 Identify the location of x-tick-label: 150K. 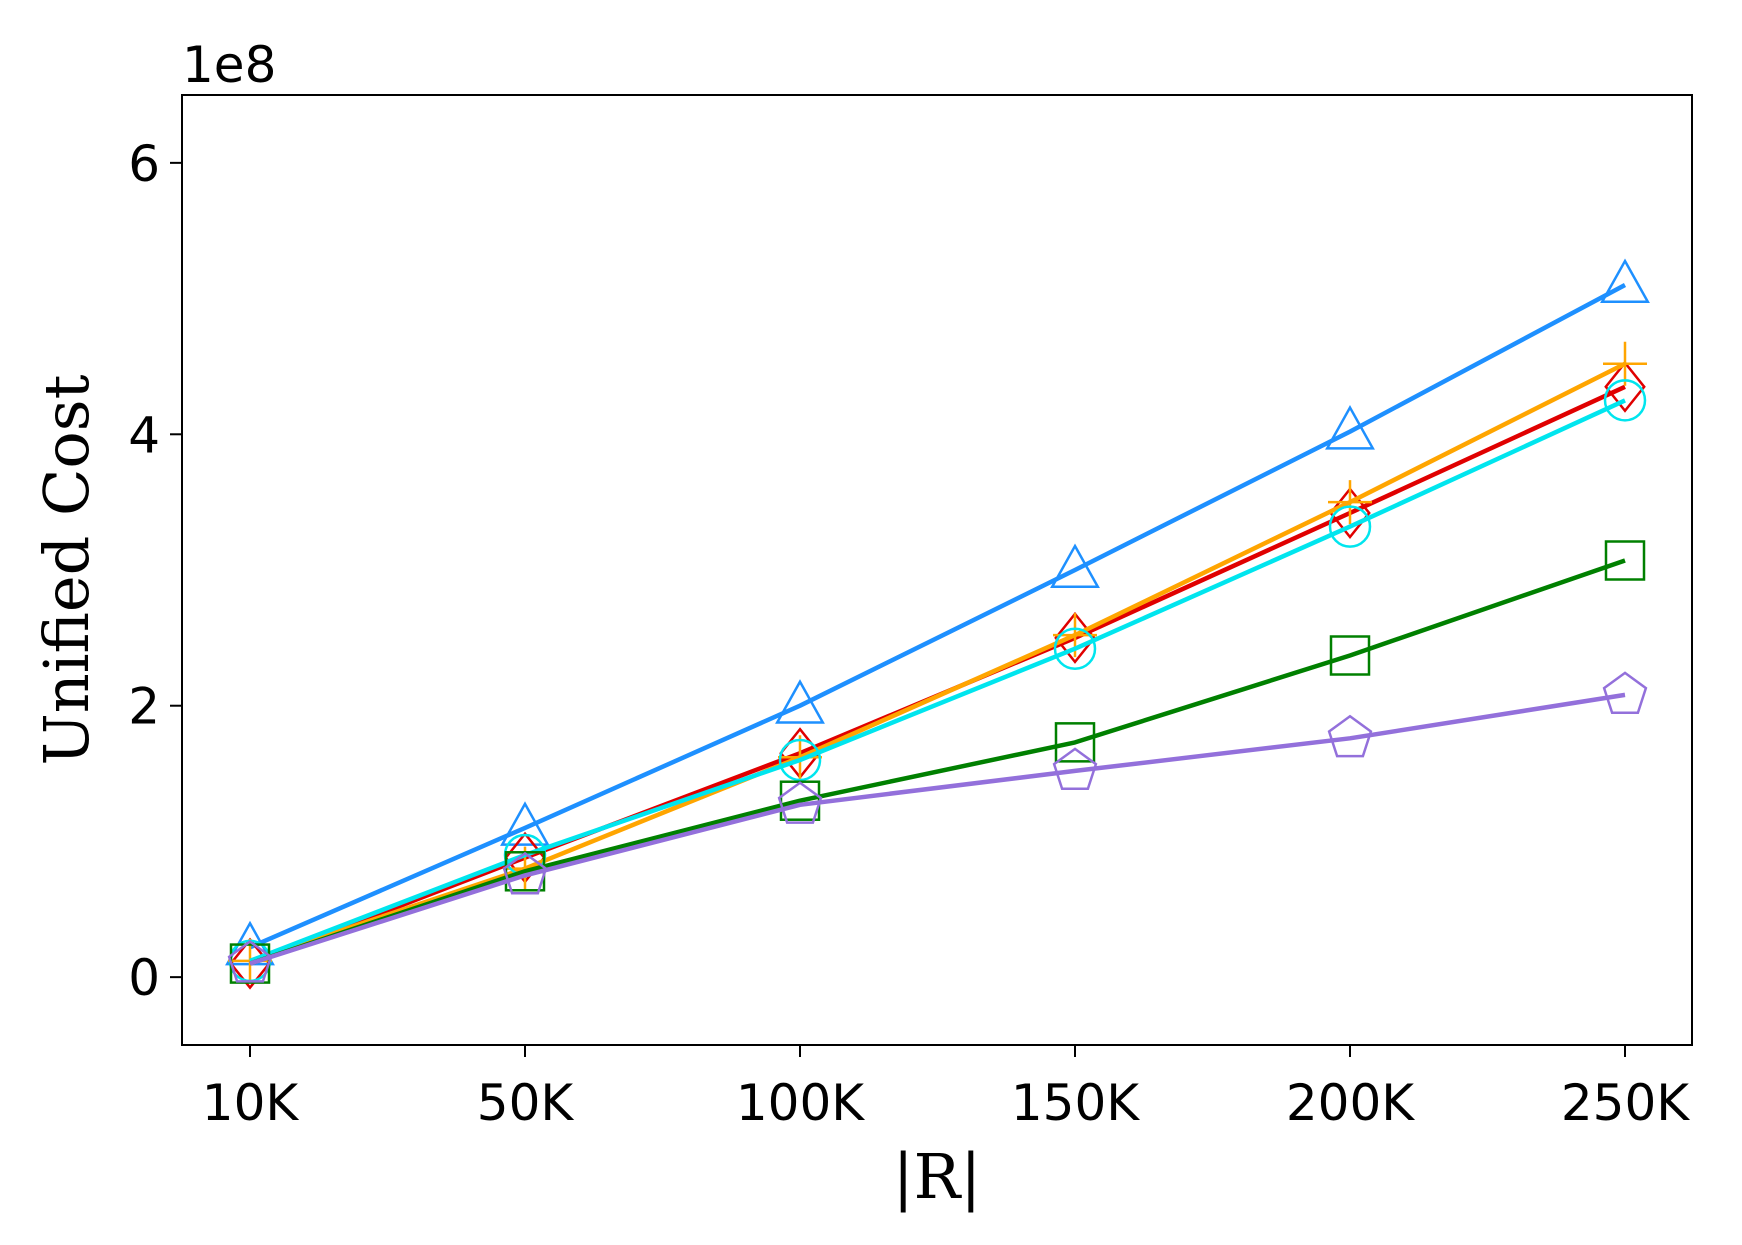
(1075, 1103).